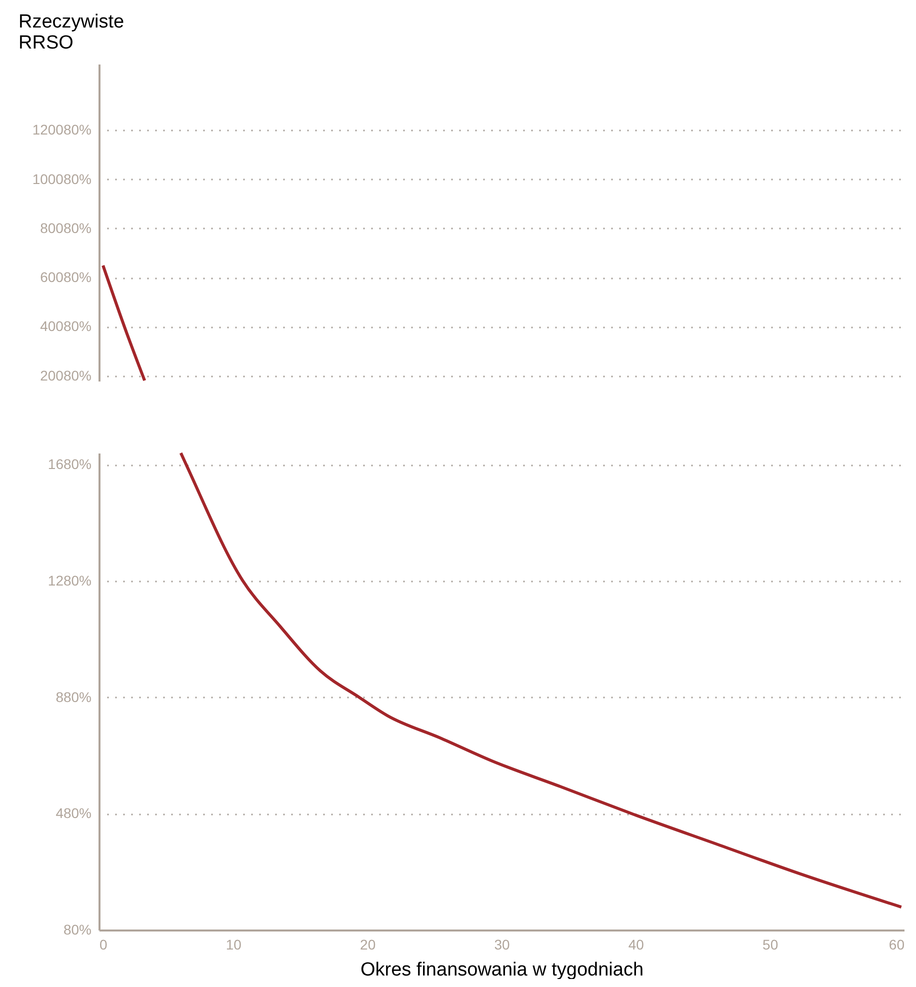 This screenshot has height=987, width=916. What do you see at coordinates (74, 813) in the screenshot?
I see `y-tick-label: 480%` at bounding box center [74, 813].